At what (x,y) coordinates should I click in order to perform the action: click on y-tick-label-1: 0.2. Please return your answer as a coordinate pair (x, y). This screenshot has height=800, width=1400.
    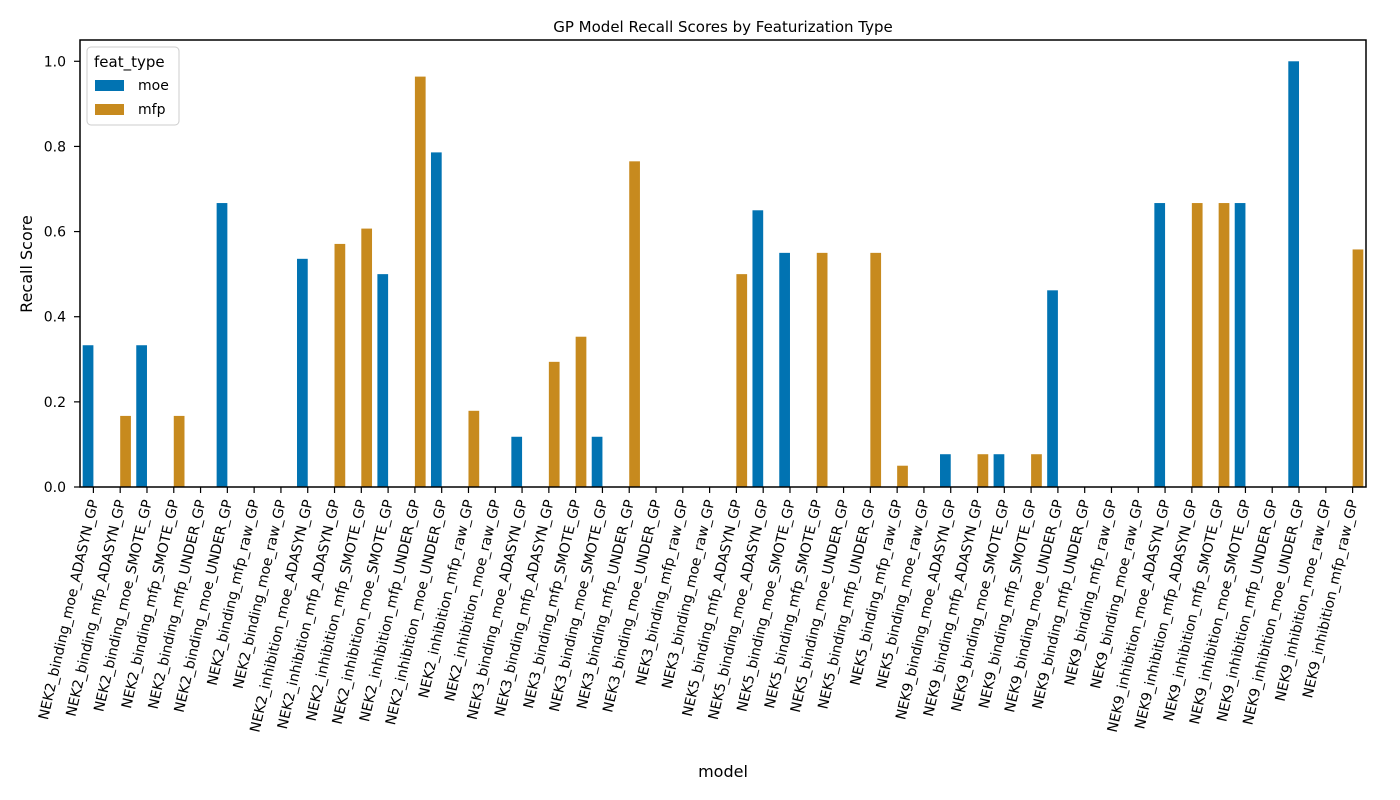
    Looking at the image, I should click on (55, 403).